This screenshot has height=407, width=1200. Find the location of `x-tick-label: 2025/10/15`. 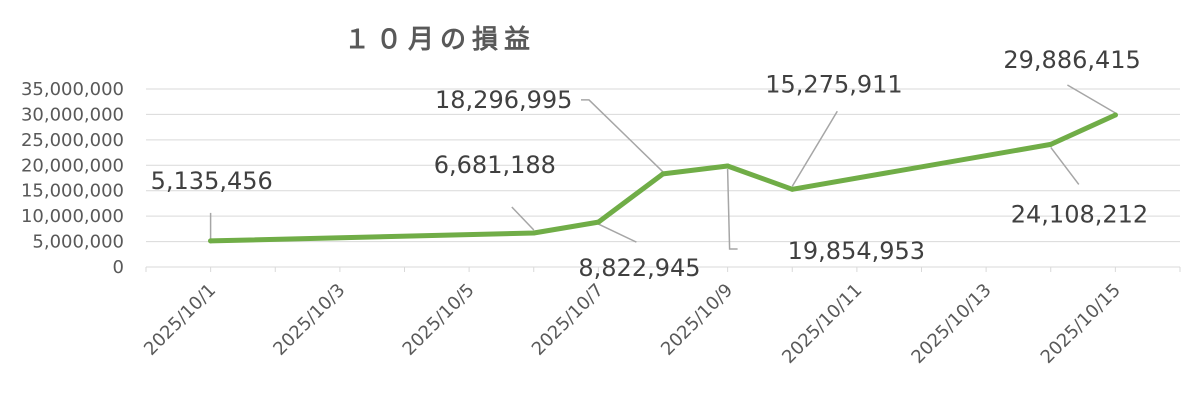

x-tick-label: 2025/10/15 is located at coordinates (1081, 324).